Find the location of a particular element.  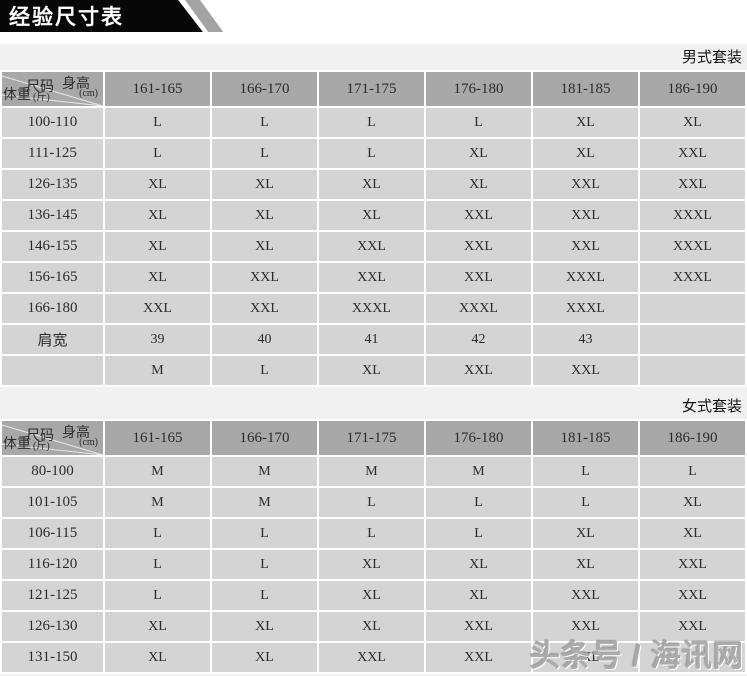

row-label-cell: 100-110 is located at coordinates (52, 122).